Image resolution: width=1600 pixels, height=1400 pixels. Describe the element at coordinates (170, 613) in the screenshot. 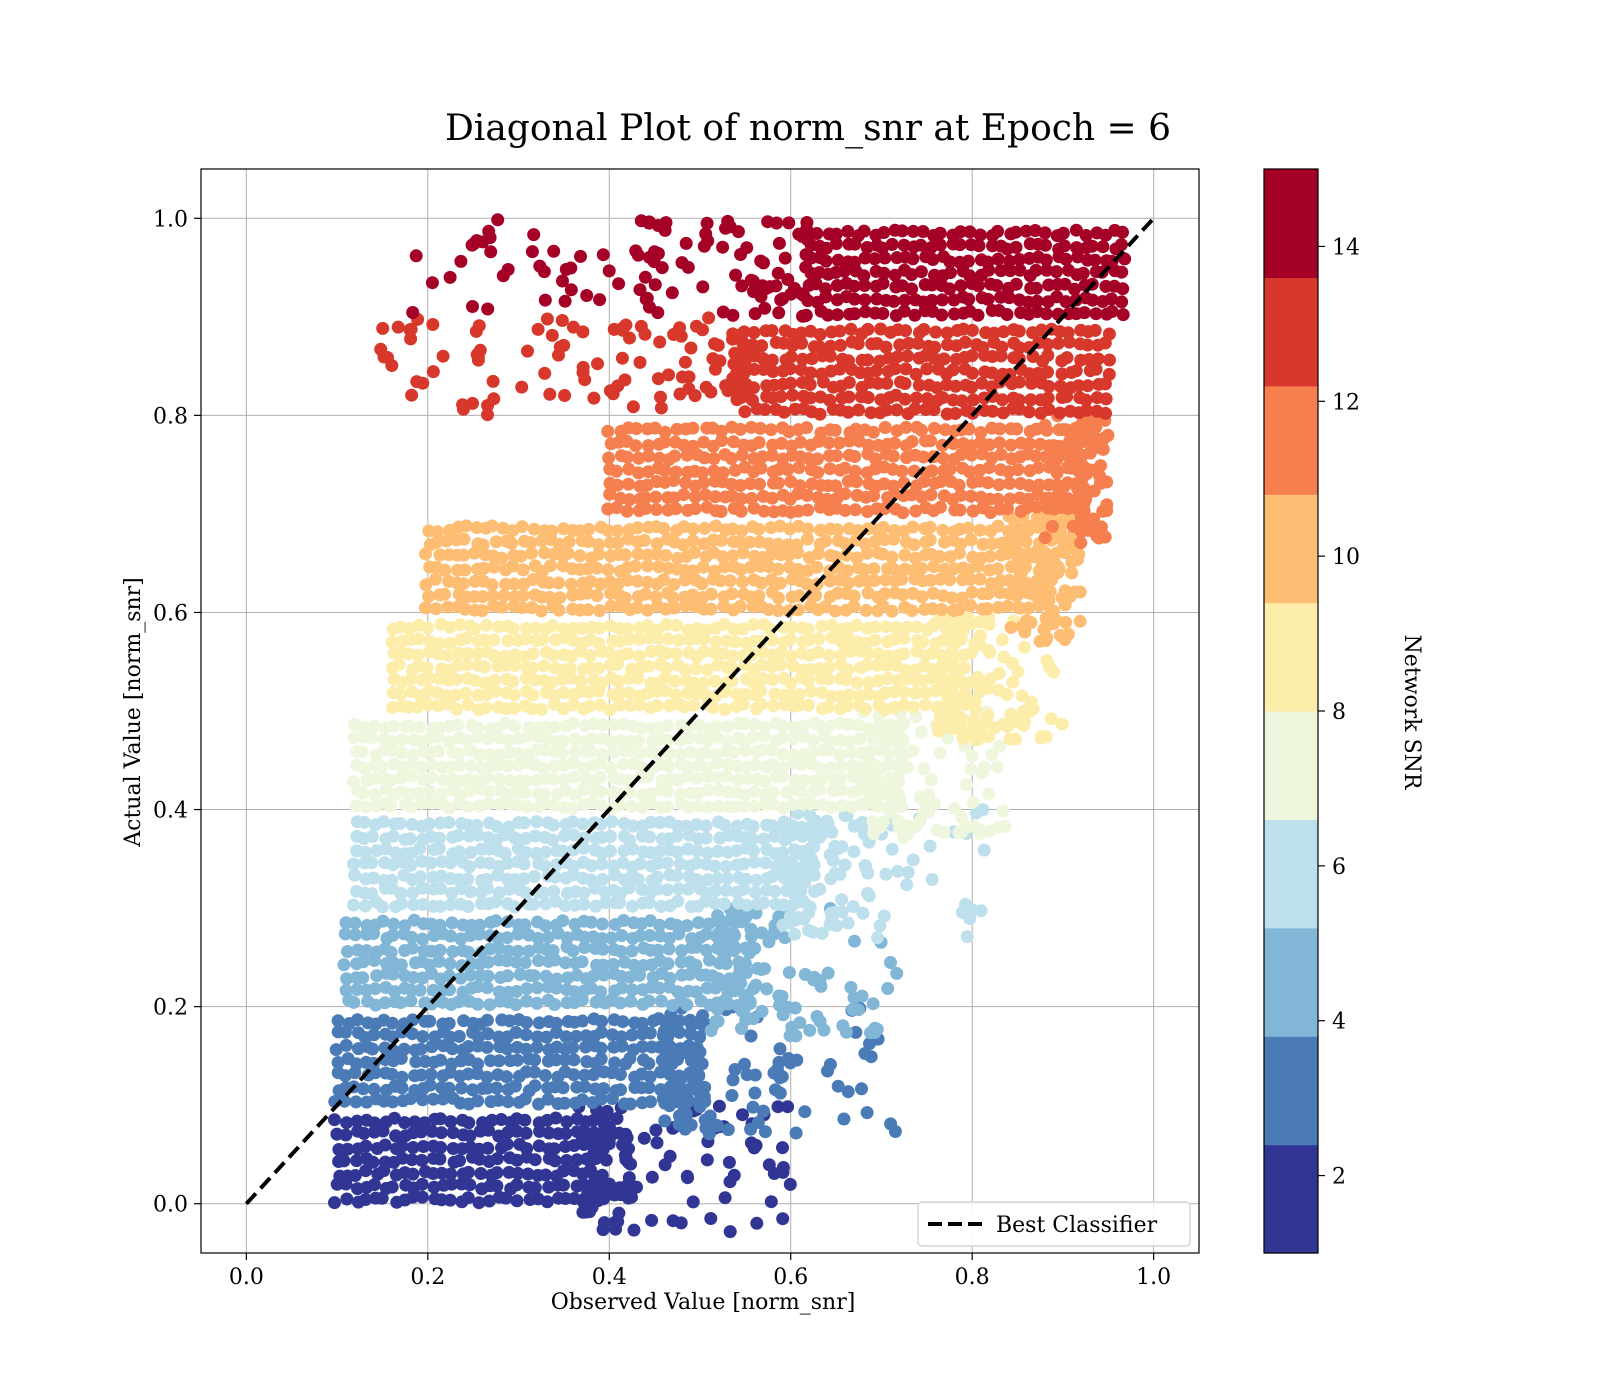

I see `y-tick-label: 0.6` at that location.